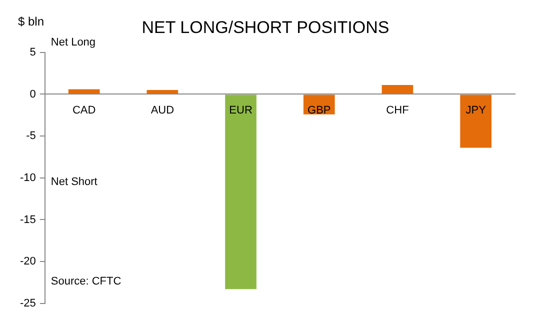 Image resolution: width=543 pixels, height=322 pixels. Describe the element at coordinates (31, 136) in the screenshot. I see `y-tick-label: -5` at that location.